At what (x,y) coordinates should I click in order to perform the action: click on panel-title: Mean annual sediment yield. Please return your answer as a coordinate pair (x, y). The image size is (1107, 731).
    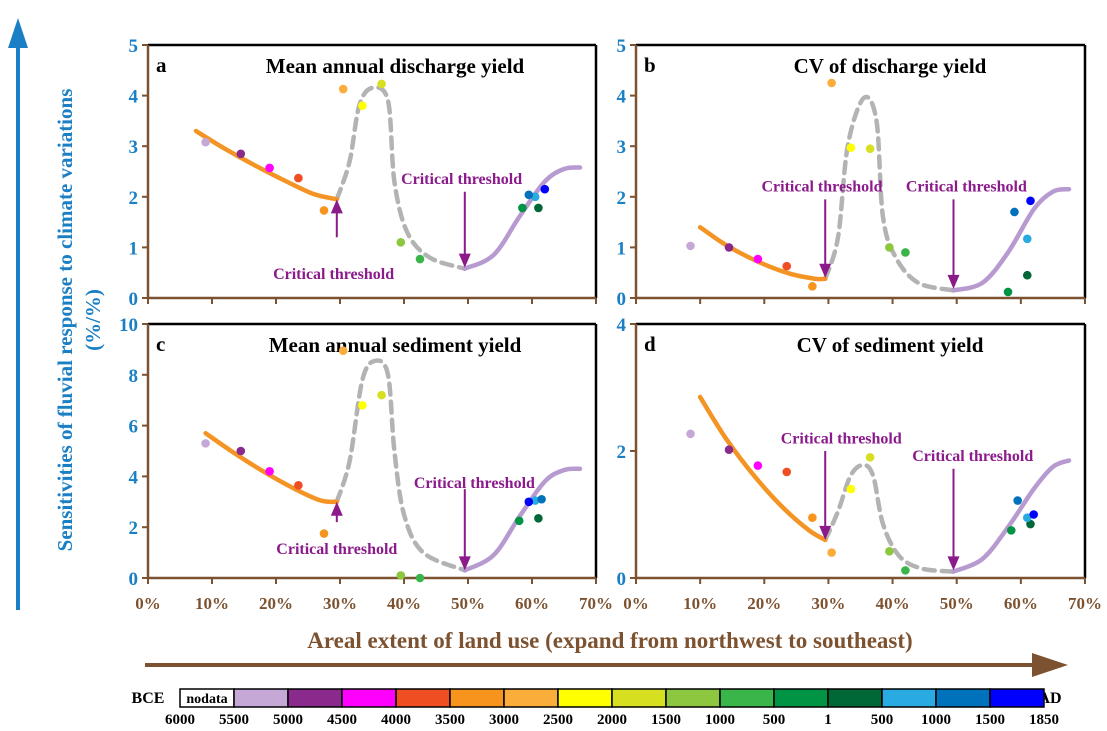
    Looking at the image, I should click on (395, 345).